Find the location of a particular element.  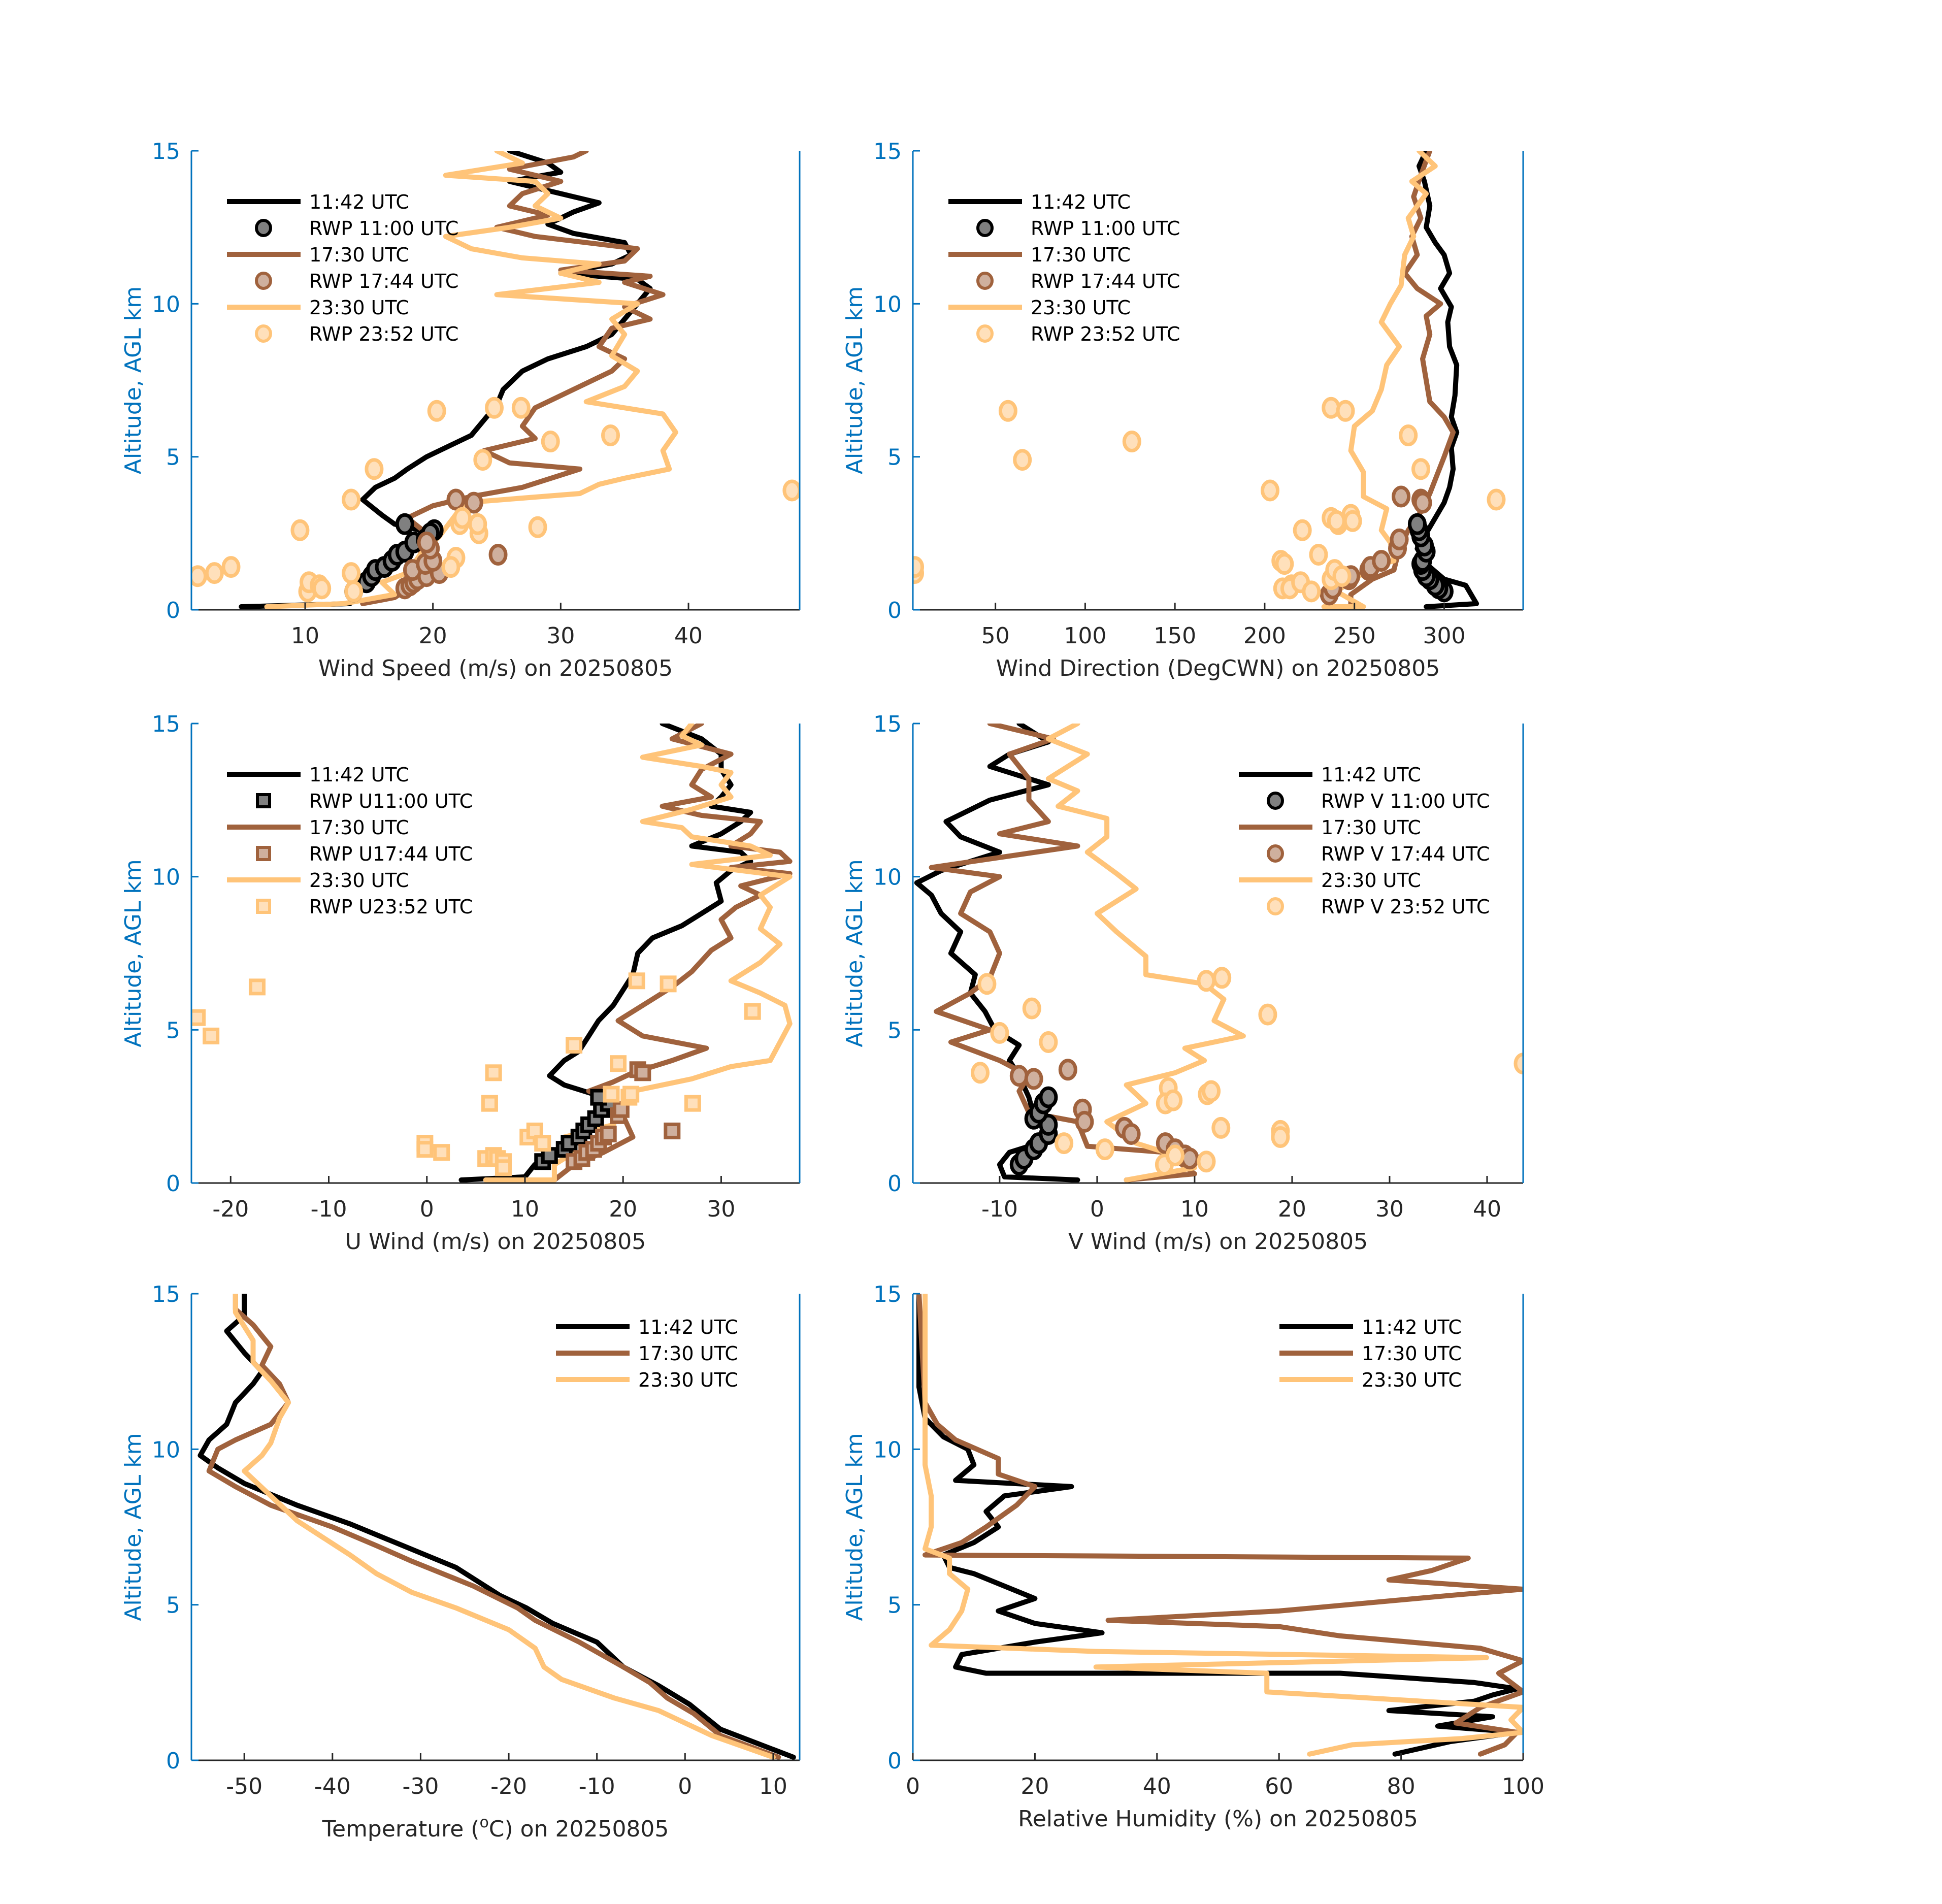

series-line-17-30-utc is located at coordinates (493, 1527).